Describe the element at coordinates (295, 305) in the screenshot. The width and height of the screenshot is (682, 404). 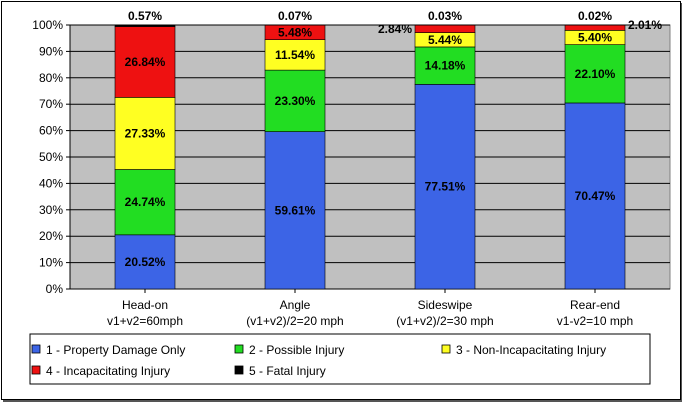
I see `x-category-label: Angle` at that location.